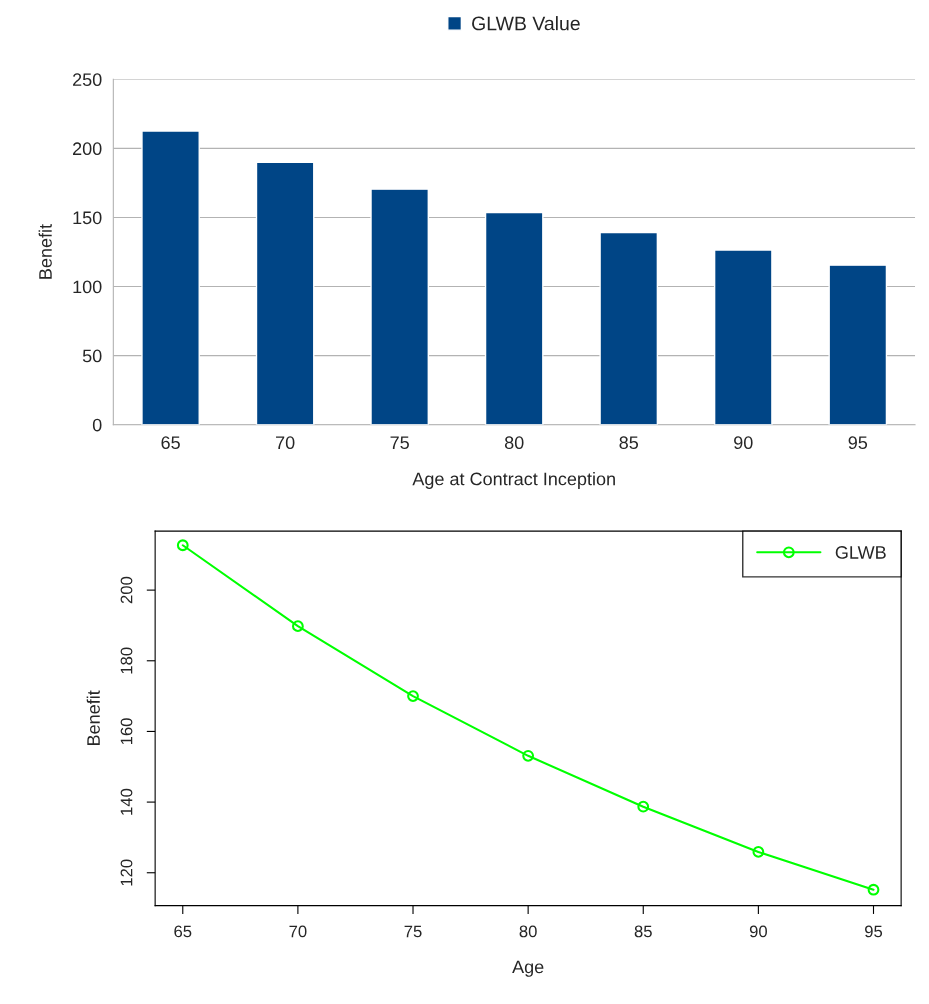 Image resolution: width=929 pixels, height=1004 pixels. Describe the element at coordinates (860, 552) in the screenshot. I see `legend-label: GLWB` at that location.